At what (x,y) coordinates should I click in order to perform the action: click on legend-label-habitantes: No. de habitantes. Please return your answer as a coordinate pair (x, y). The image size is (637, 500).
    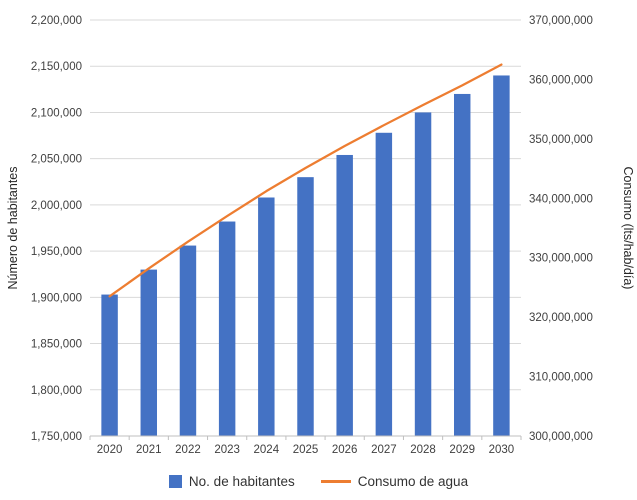
    Looking at the image, I should click on (241, 481).